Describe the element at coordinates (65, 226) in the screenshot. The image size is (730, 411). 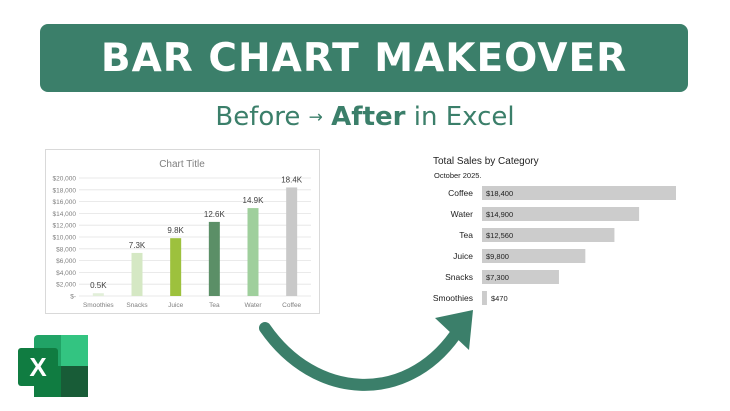
I see `y-tick-label: $12,000` at that location.